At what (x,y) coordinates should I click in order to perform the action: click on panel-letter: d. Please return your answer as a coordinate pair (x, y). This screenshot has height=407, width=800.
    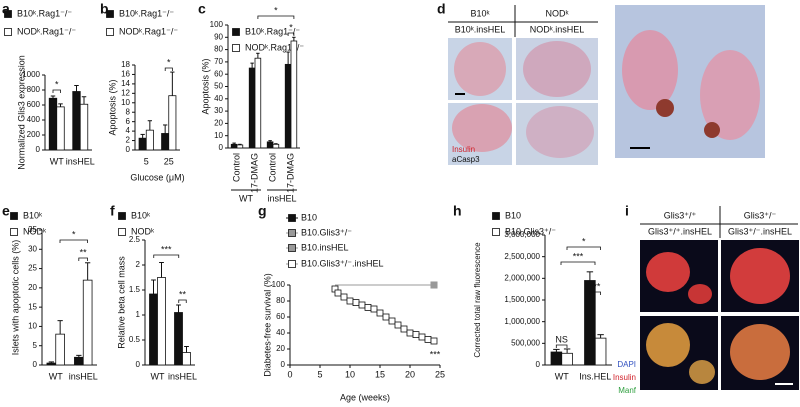
    Looking at the image, I should click on (441, 9).